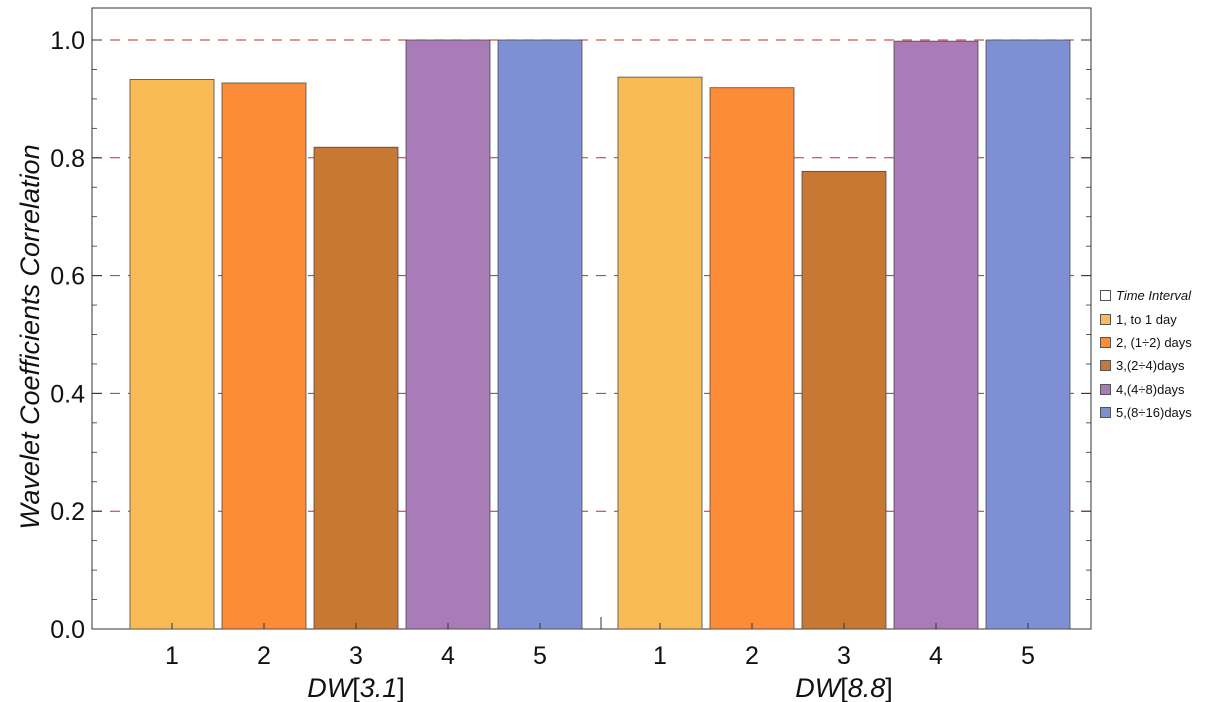 This screenshot has height=702, width=1219. I want to click on legend-item: 1, to 1 day, so click(1146, 318).